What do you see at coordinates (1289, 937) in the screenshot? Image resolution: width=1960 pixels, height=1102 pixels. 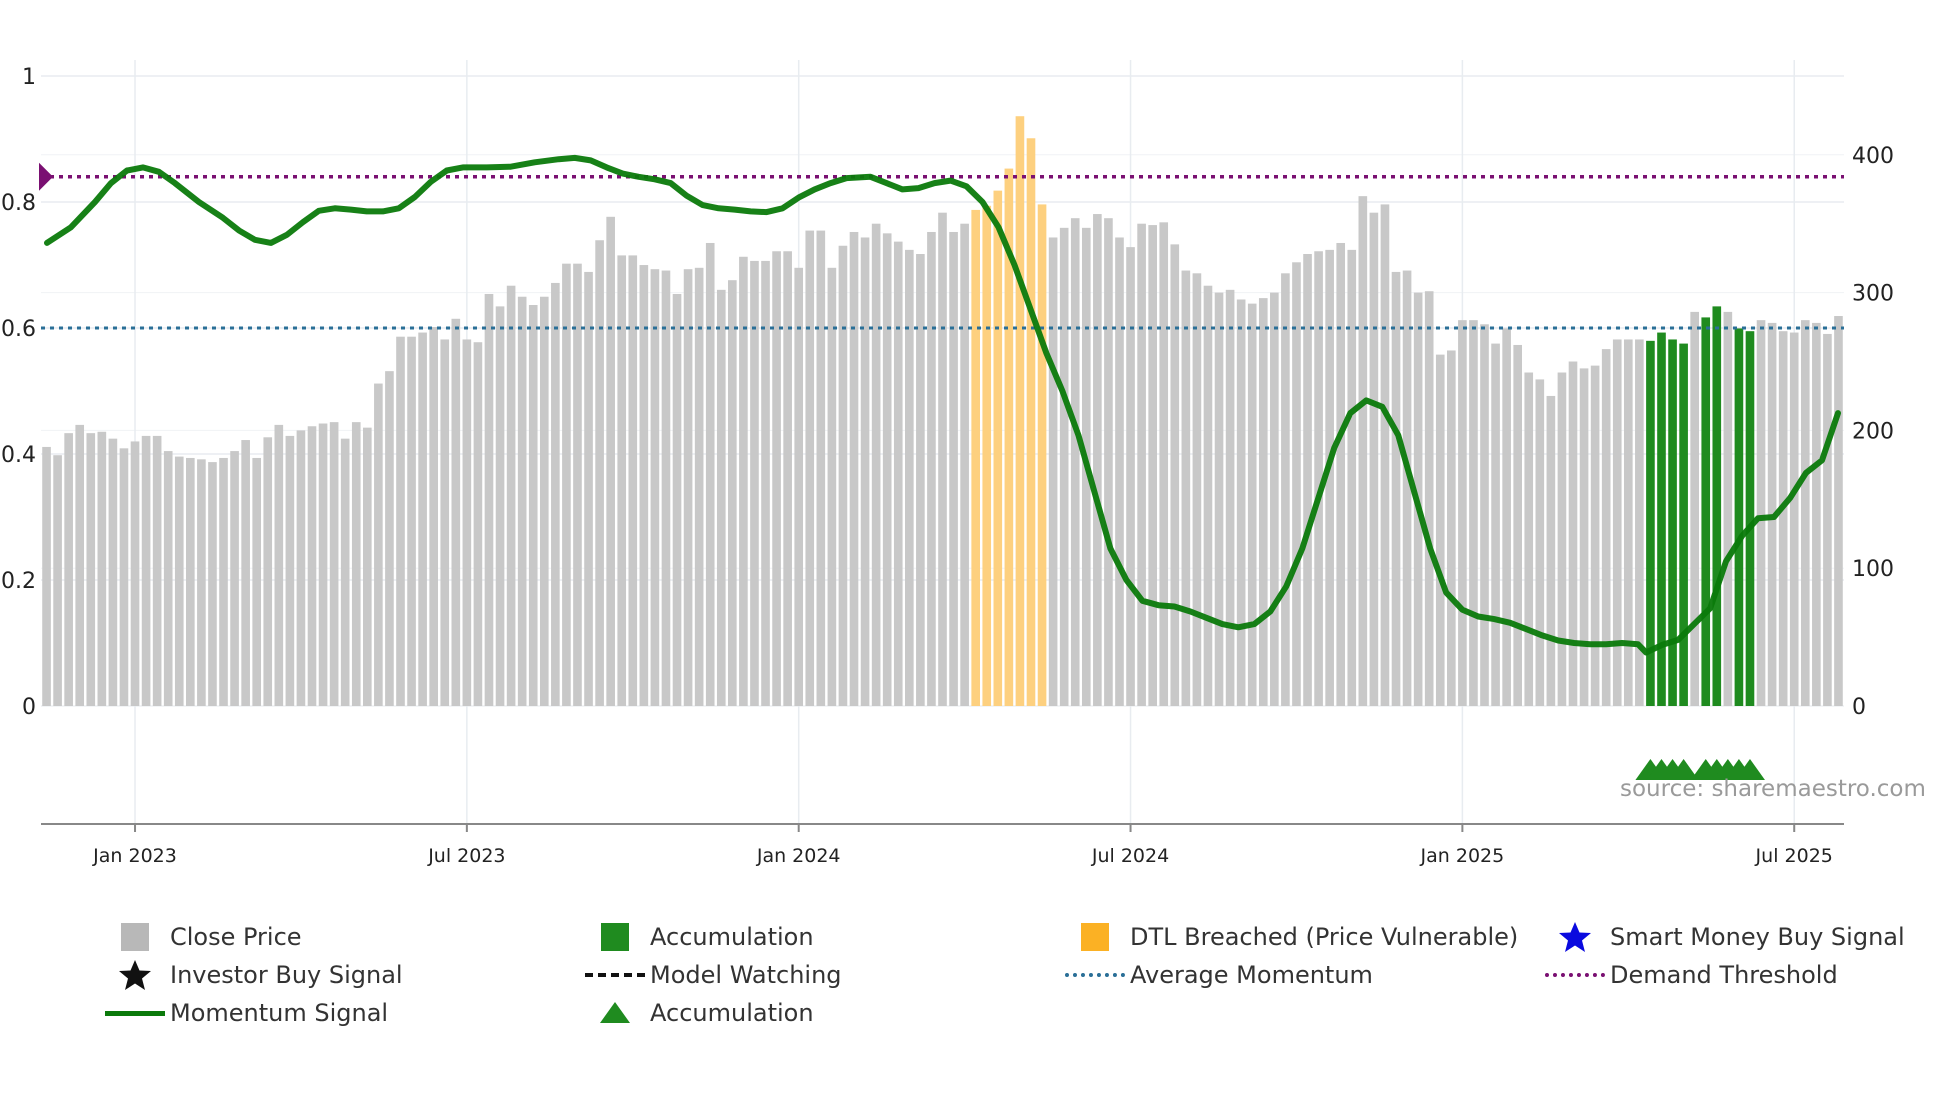 I see `legend-item-dtl-breached: DTL Breached (Price Vulnerable)` at bounding box center [1289, 937].